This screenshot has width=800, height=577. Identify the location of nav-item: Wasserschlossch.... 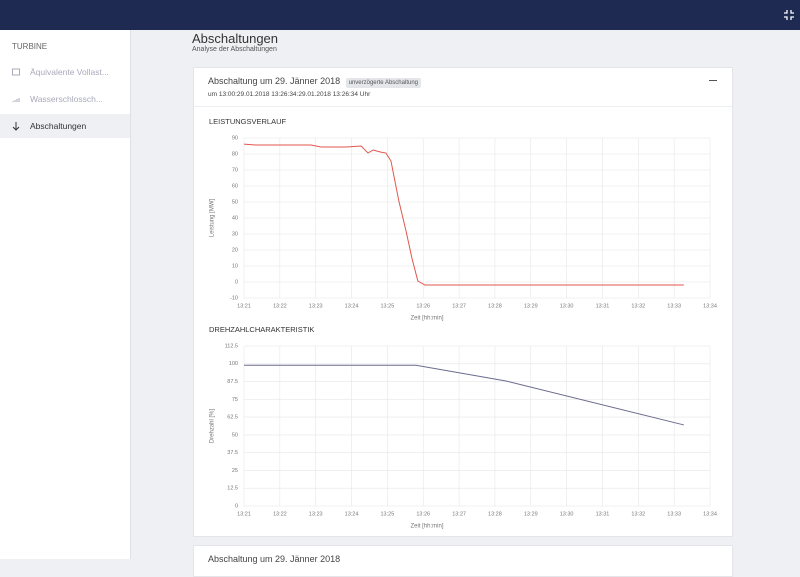
(65, 99).